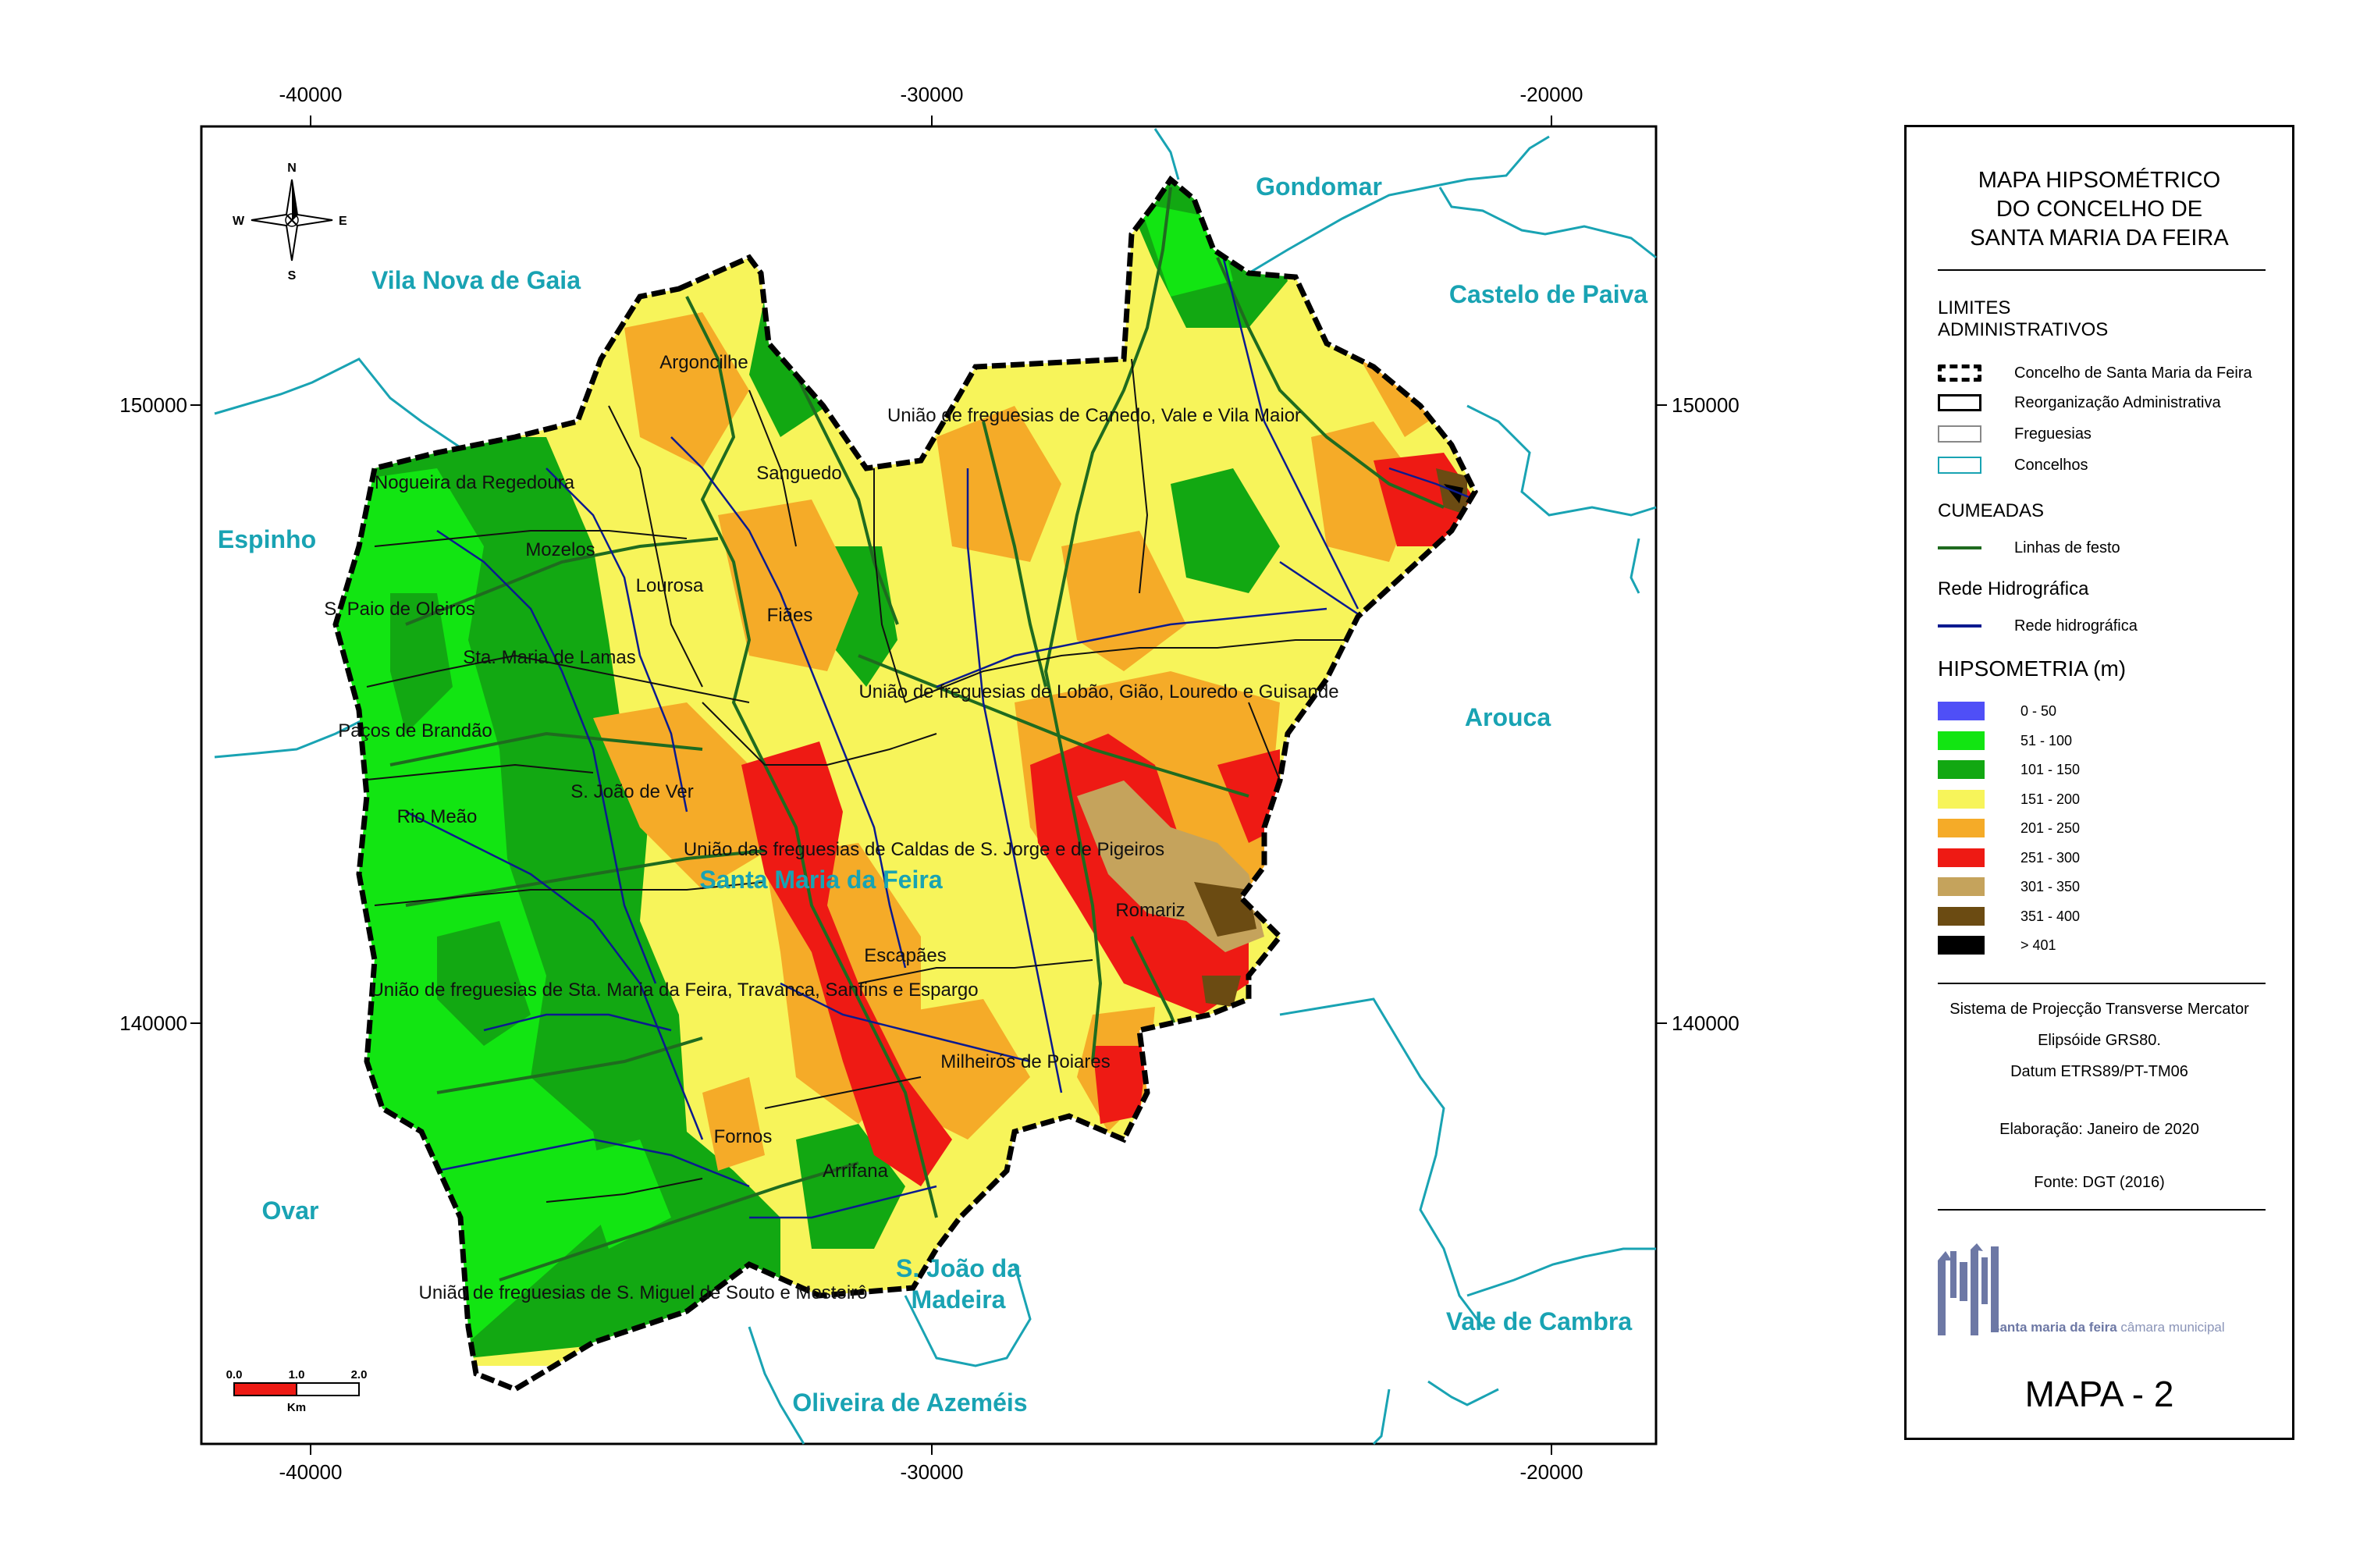  I want to click on cumeadas-title: CUMEADAS, so click(1991, 510).